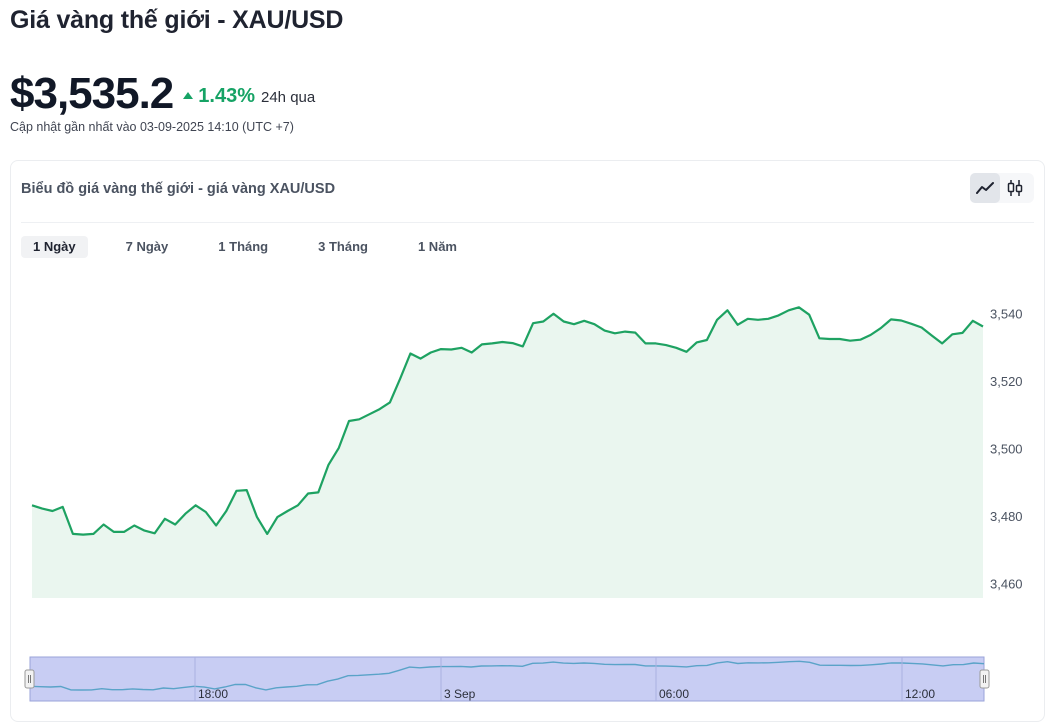 The width and height of the screenshot is (1048, 726). I want to click on price-change: 1.43% 24h qua, so click(249, 96).